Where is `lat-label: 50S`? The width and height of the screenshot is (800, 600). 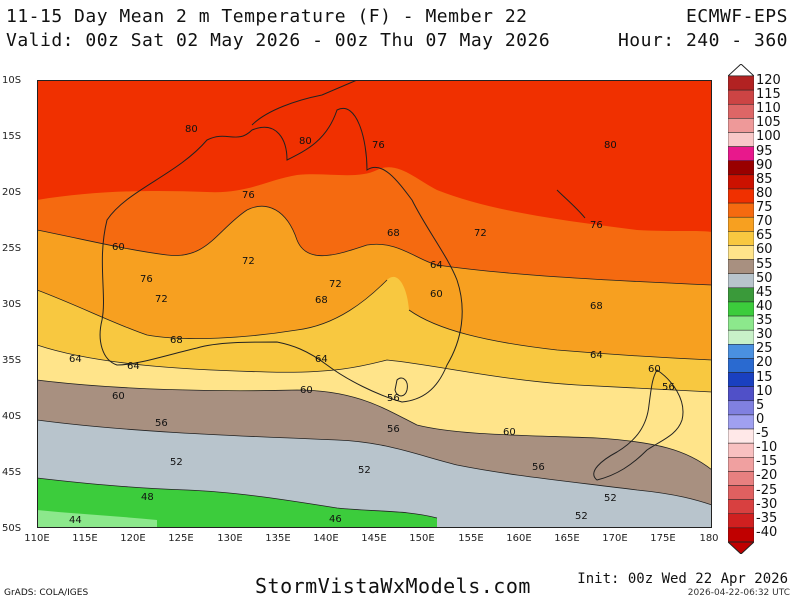
lat-label: 50S is located at coordinates (12, 528).